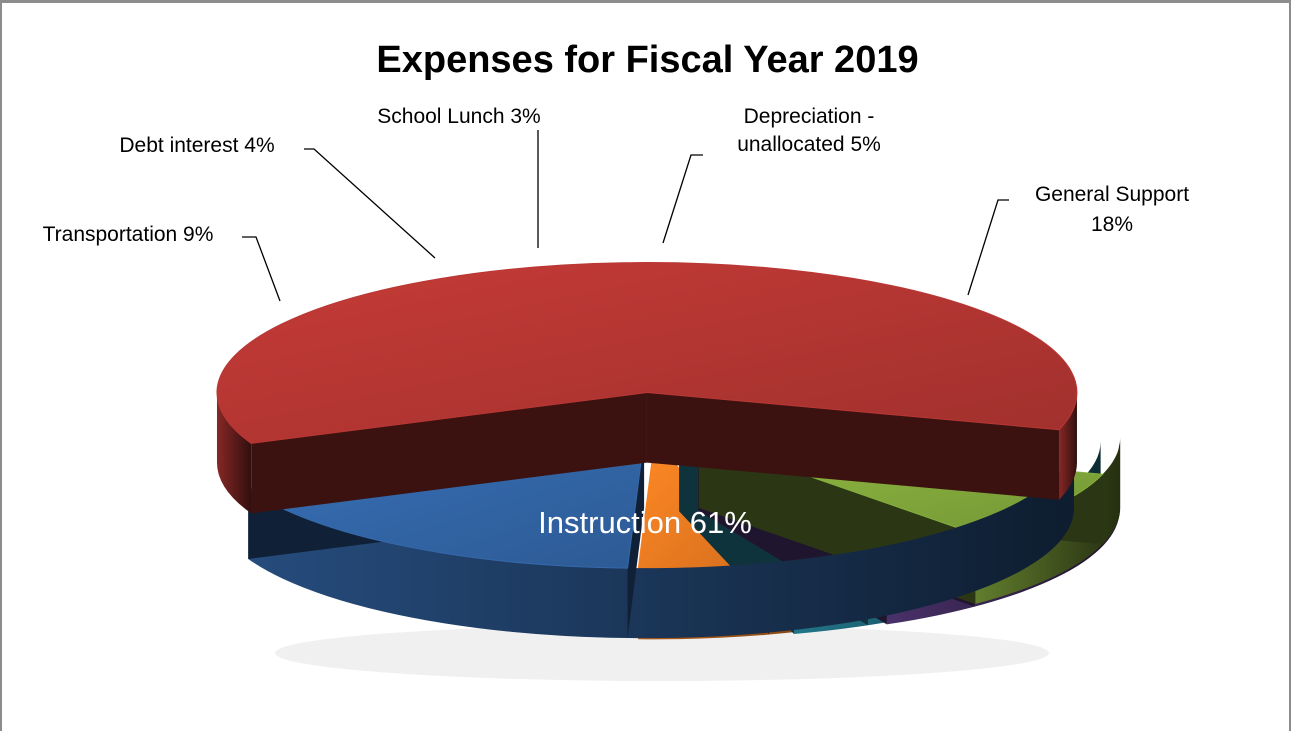  I want to click on data-label-line: General Support, so click(1112, 194).